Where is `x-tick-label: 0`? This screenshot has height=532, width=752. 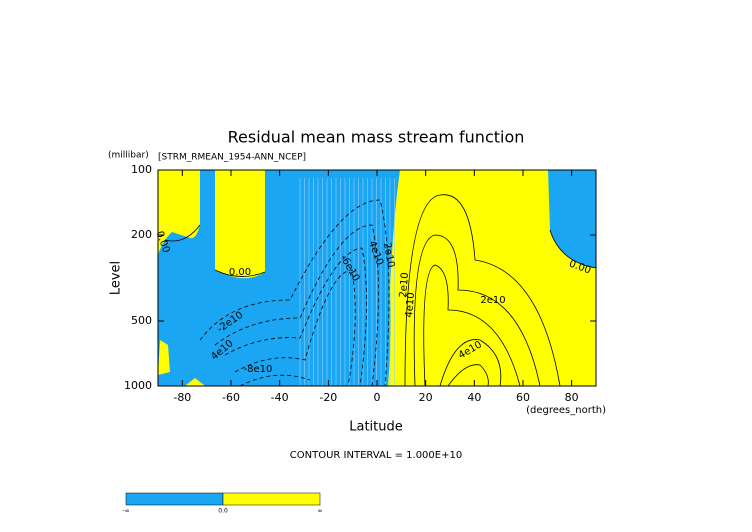 x-tick-label: 0 is located at coordinates (377, 397).